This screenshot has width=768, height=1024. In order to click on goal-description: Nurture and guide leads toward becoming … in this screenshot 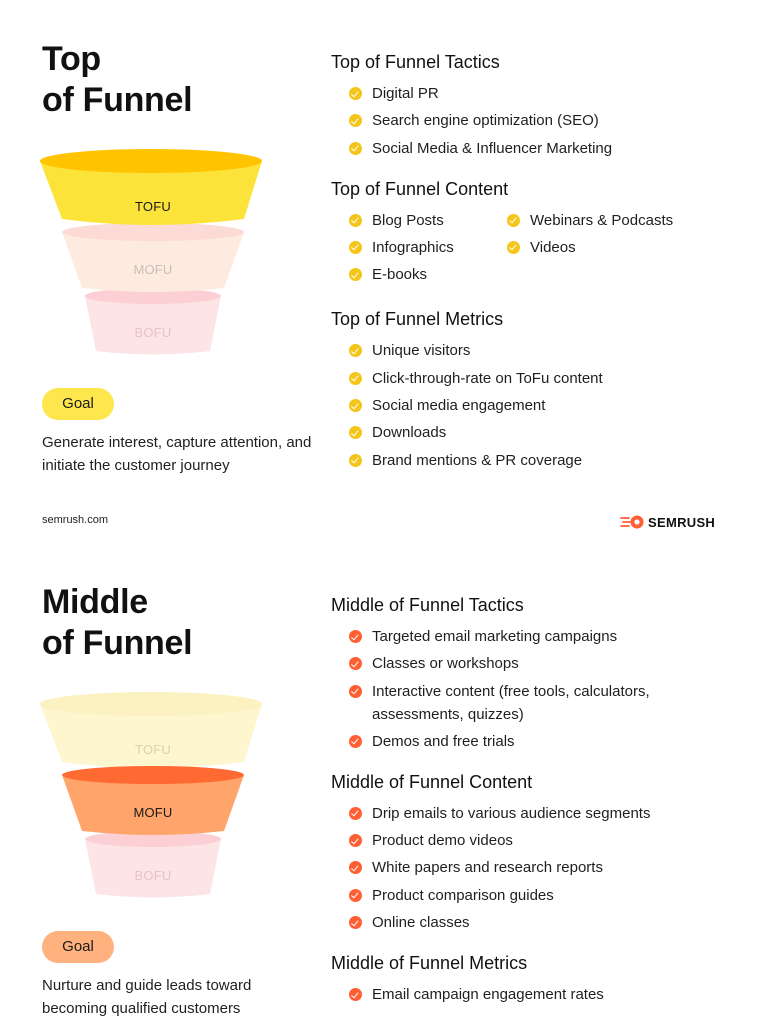, I will do `click(147, 997)`.